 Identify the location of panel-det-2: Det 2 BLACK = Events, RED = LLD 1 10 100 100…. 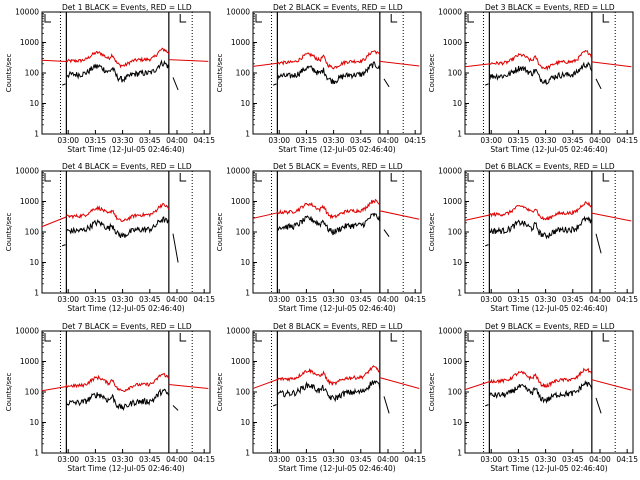
(321, 78).